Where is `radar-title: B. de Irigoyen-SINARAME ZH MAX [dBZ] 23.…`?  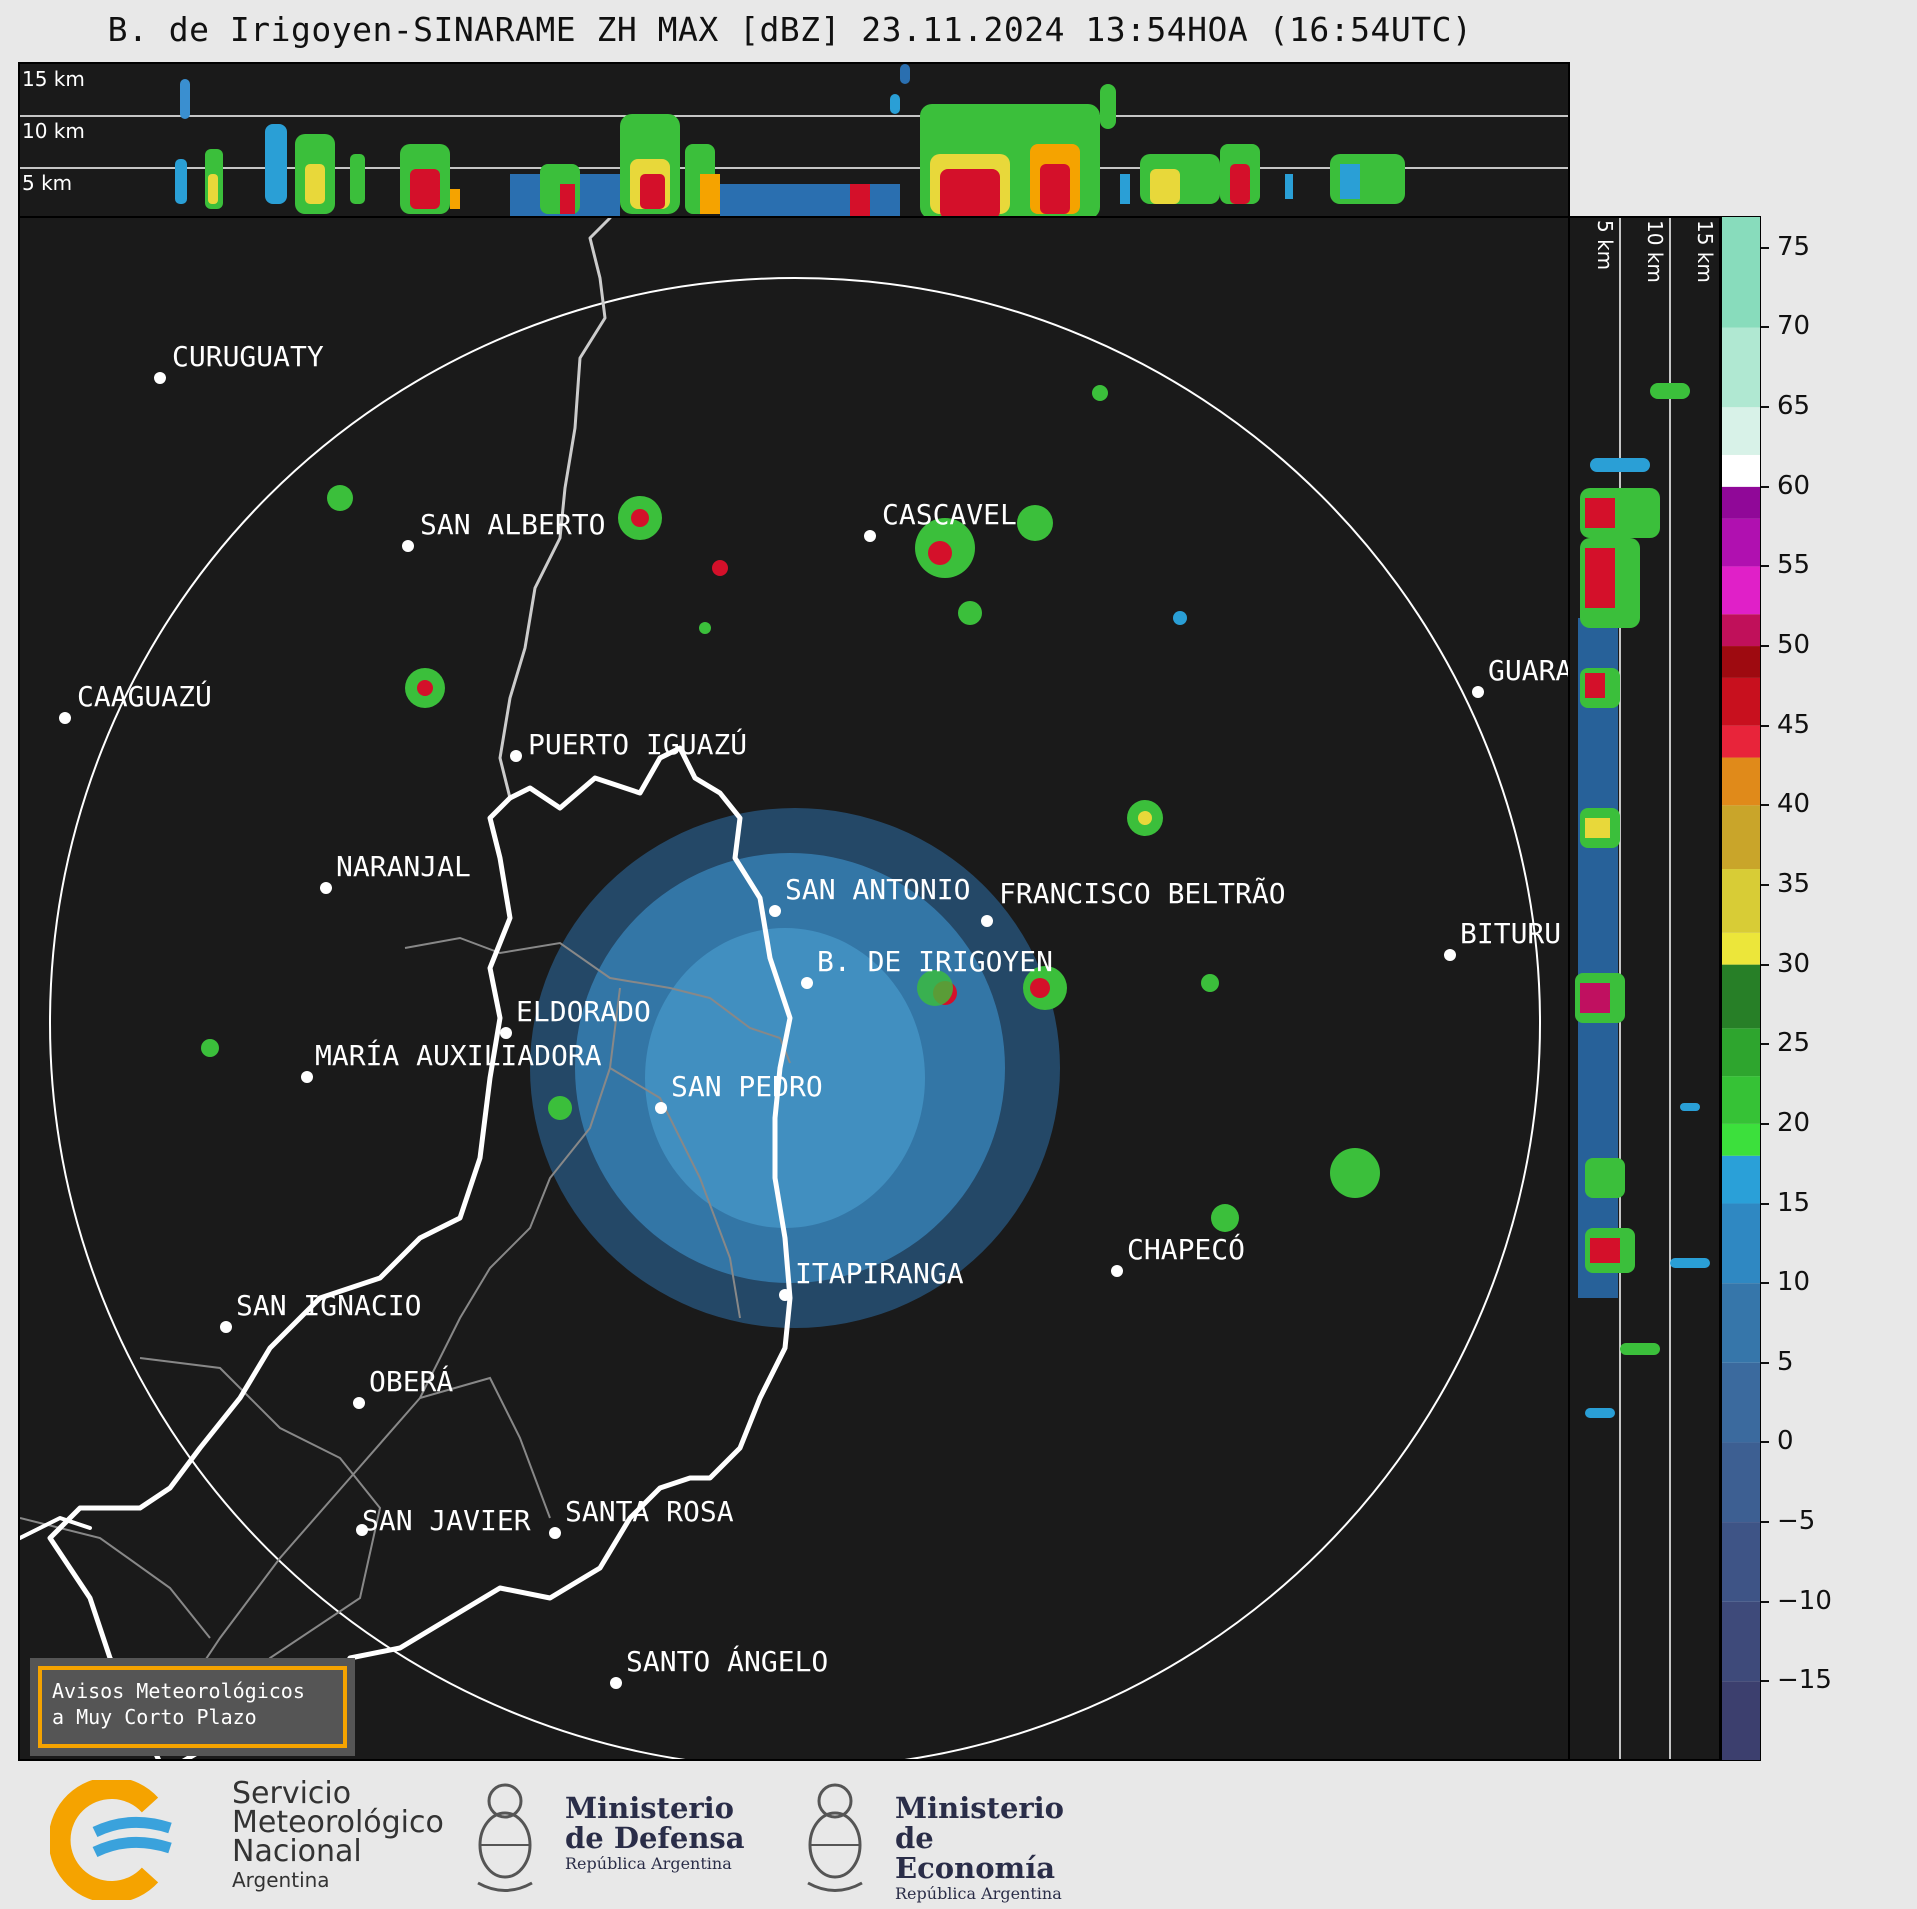
radar-title: B. de Irigoyen-SINARAME ZH MAX [dBZ] 23.… is located at coordinates (790, 29).